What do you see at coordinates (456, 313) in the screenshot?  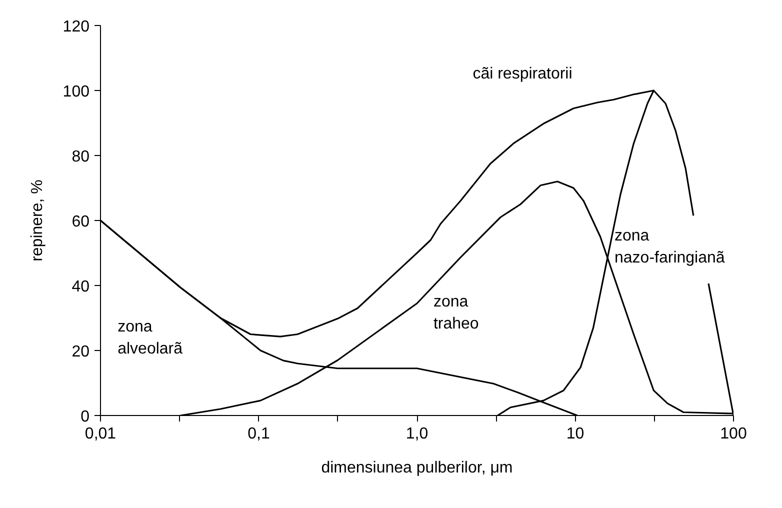 I see `series-label: zona traheo` at bounding box center [456, 313].